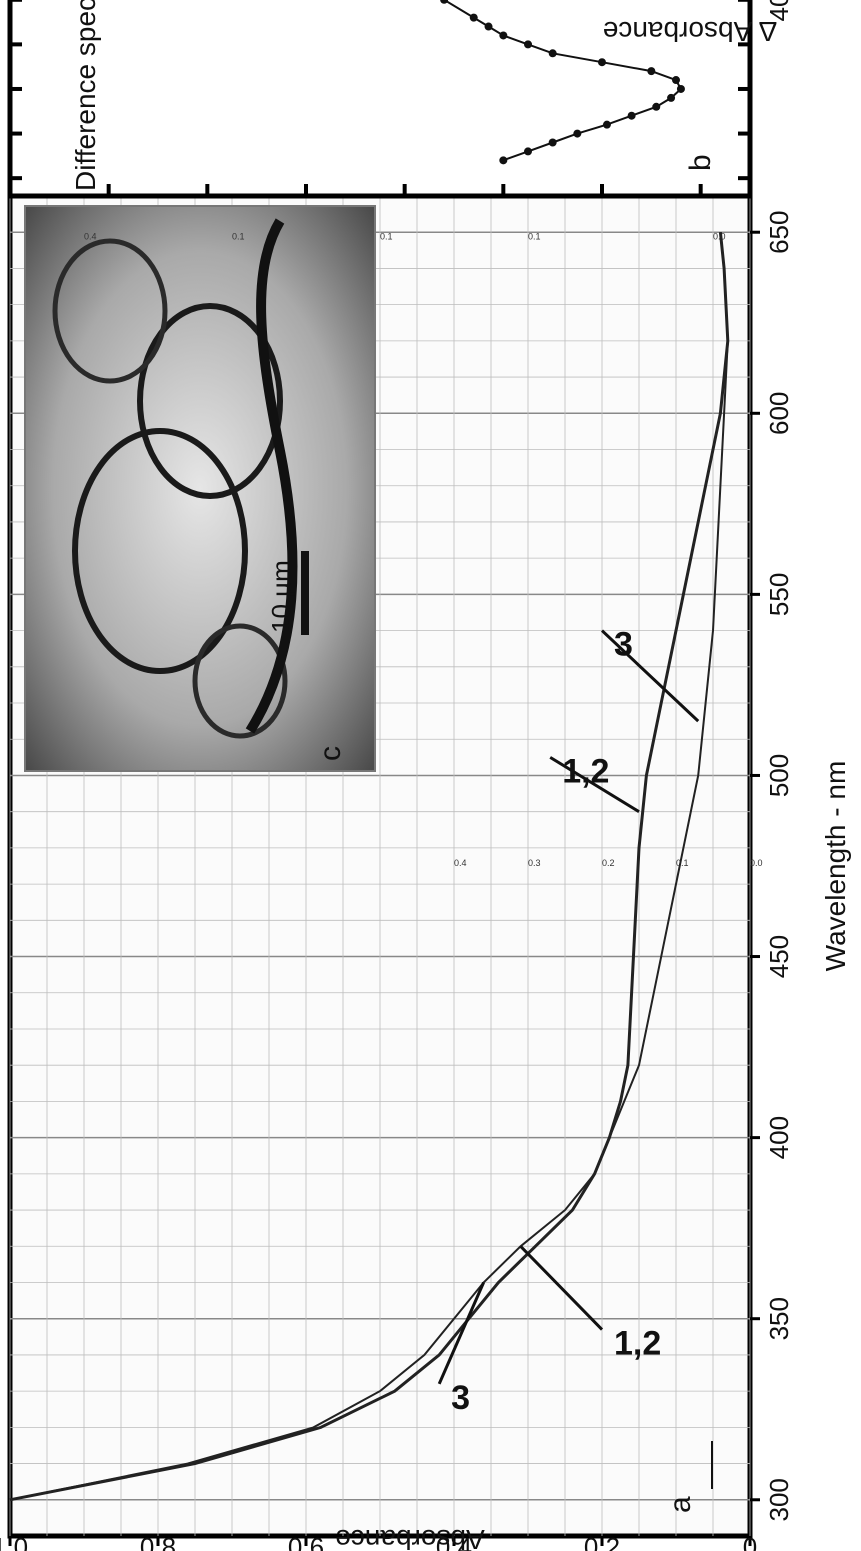 Image resolution: width=861 pixels, height=1551 pixels. Describe the element at coordinates (779, 1499) in the screenshot. I see `x-tick-label: 300` at that location.